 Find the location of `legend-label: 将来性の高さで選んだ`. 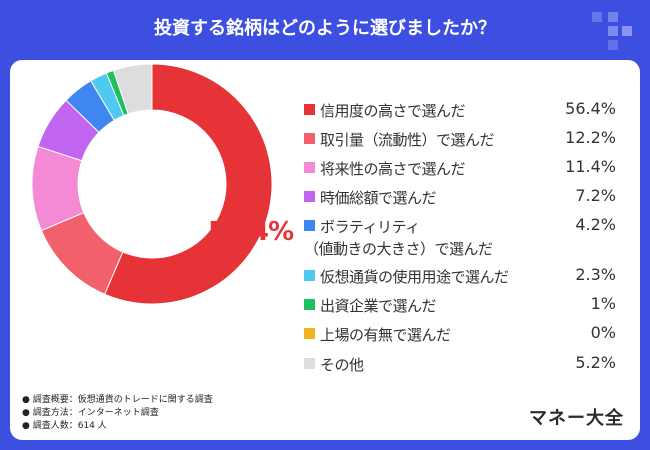

legend-label: 将来性の高さで選んだ is located at coordinates (393, 169).